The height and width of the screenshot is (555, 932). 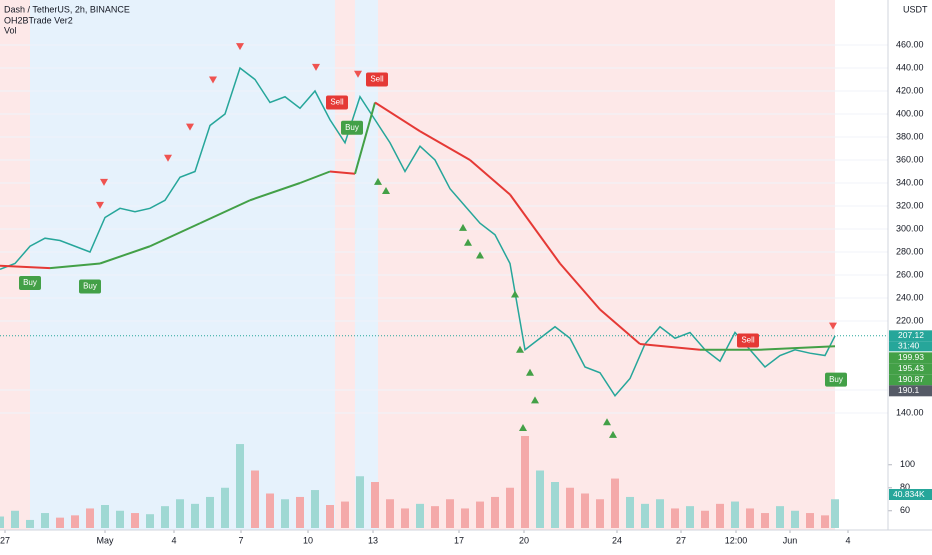 I want to click on volume-tag, so click(x=910, y=494).